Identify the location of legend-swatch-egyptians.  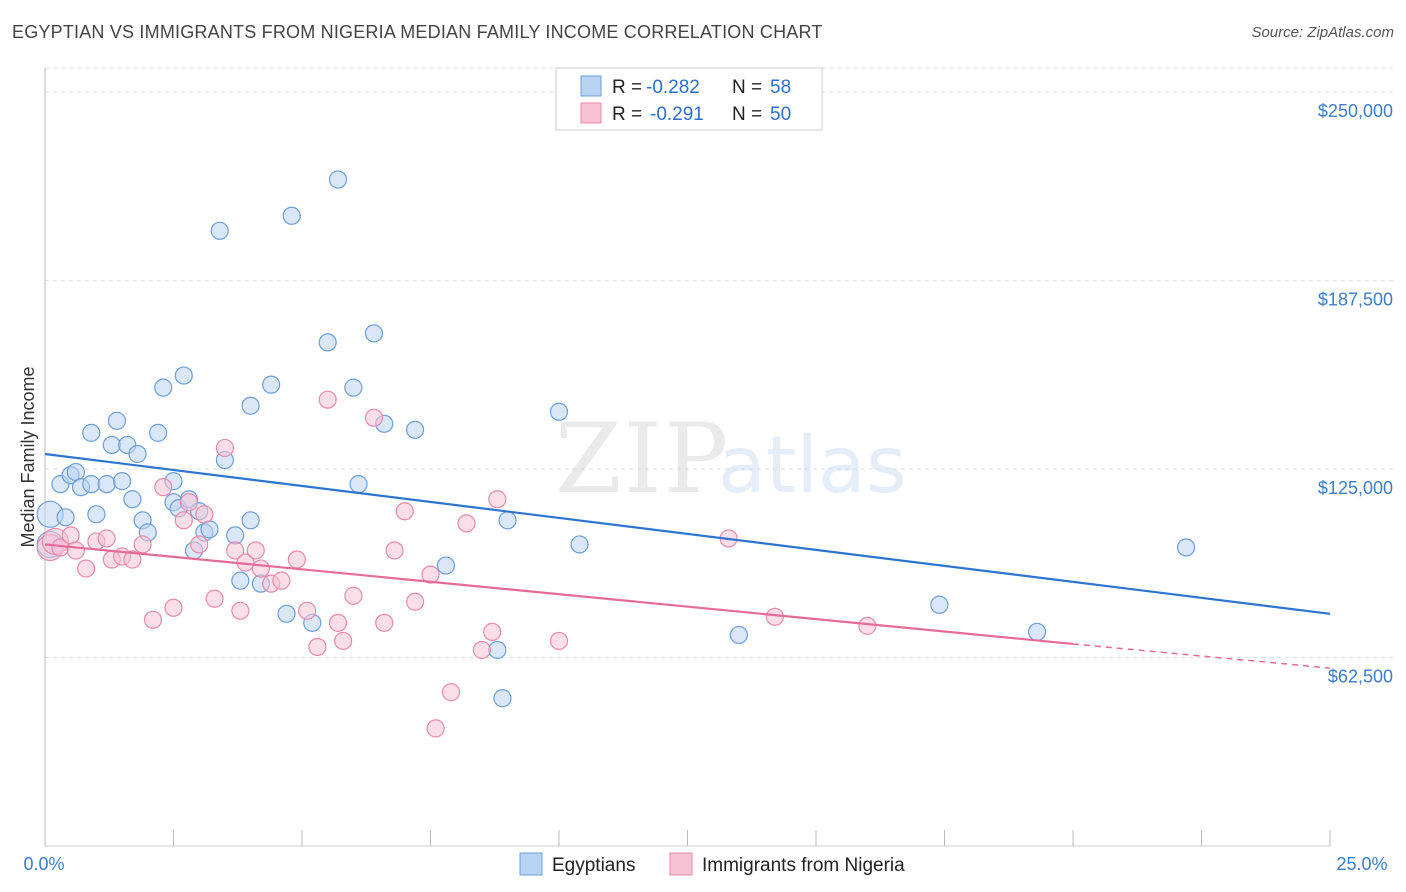
(591, 86).